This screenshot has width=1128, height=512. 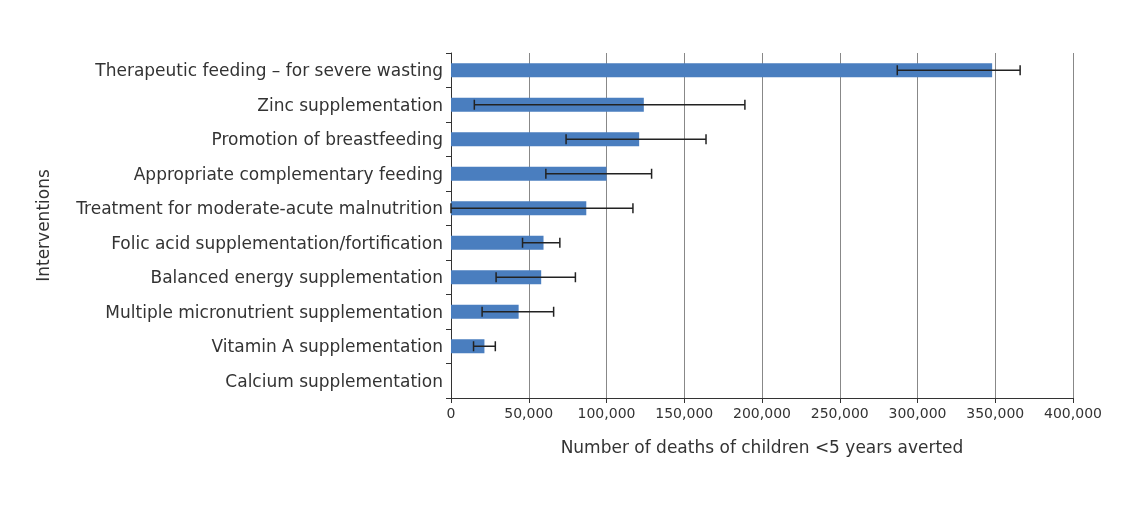 What do you see at coordinates (277, 242) in the screenshot?
I see `y-tick-label: Folic acid supplementation/fortification` at bounding box center [277, 242].